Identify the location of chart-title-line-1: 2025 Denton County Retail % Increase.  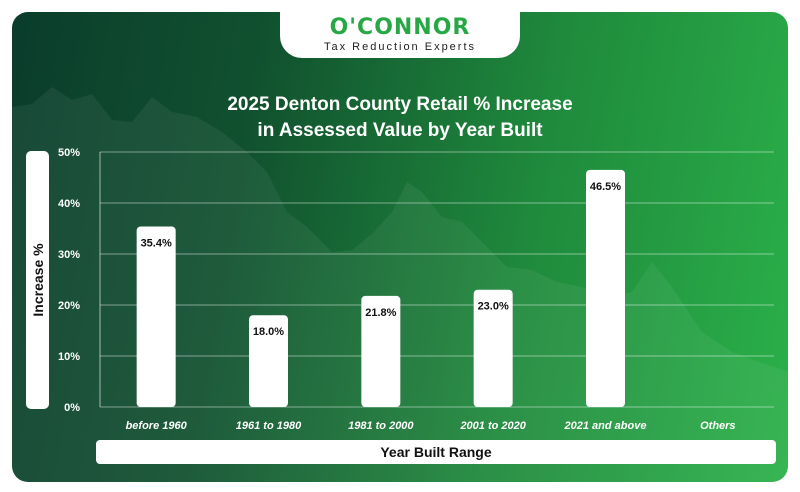
(400, 104).